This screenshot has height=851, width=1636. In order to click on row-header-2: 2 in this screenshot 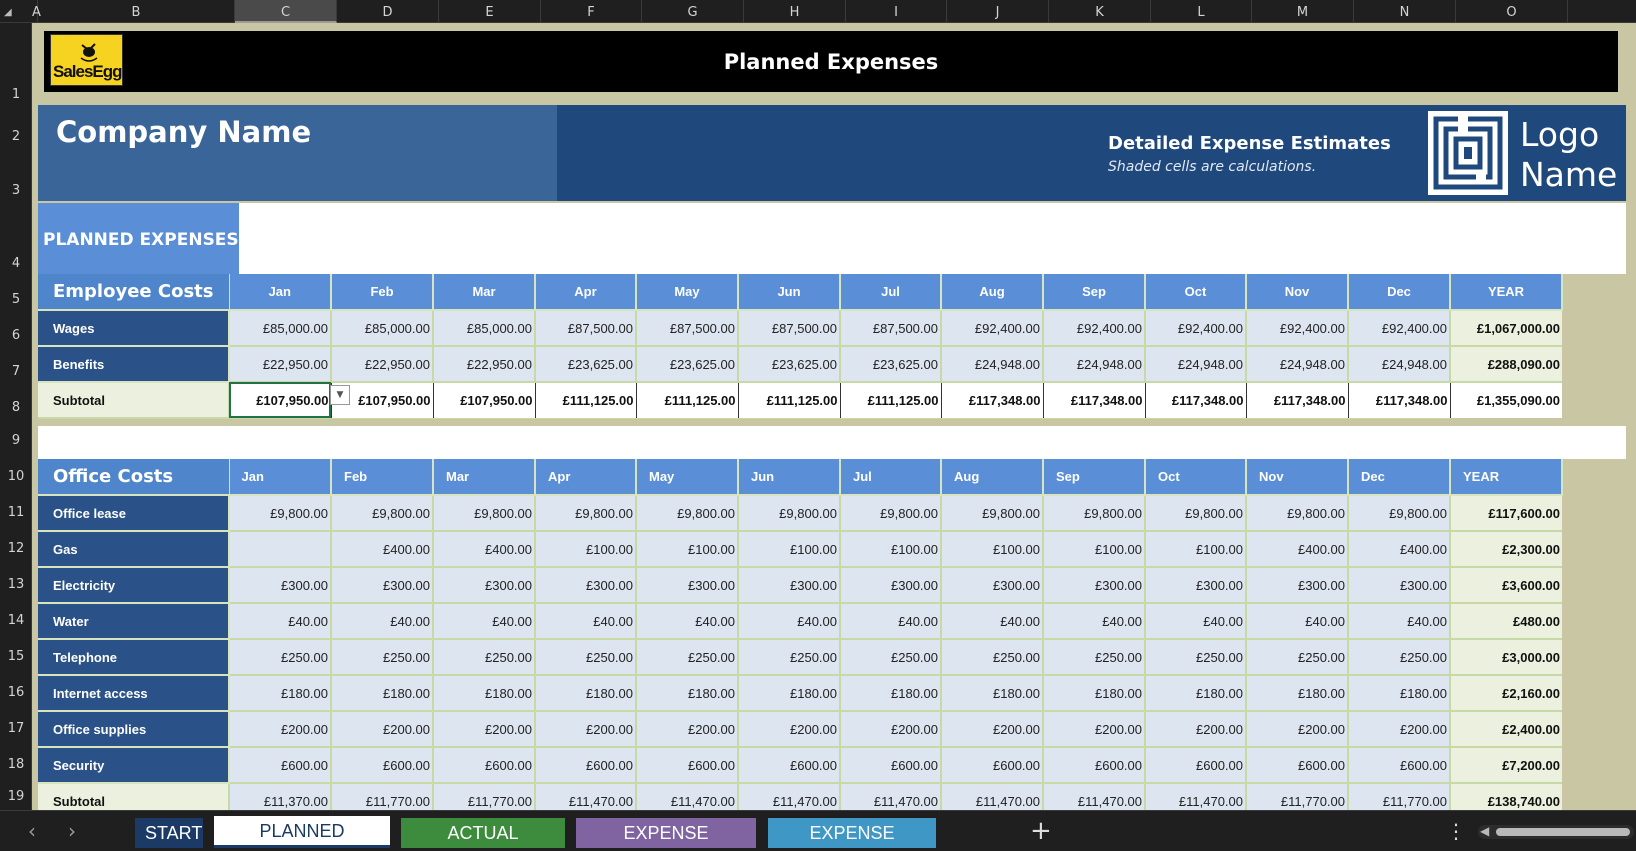, I will do `click(16, 136)`.